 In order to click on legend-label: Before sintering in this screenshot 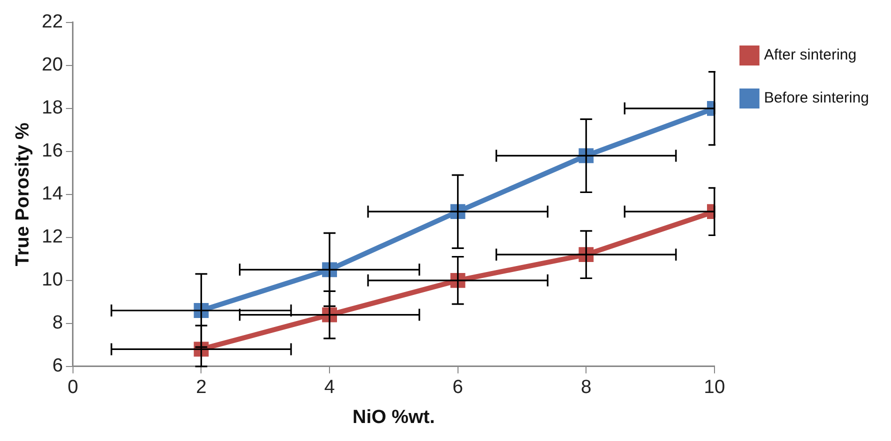, I will do `click(817, 98)`.